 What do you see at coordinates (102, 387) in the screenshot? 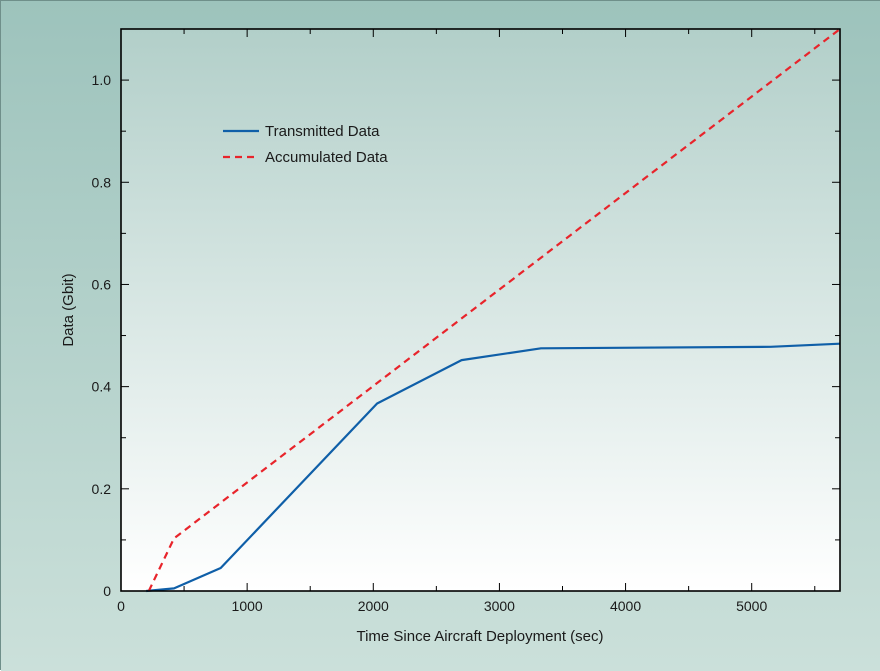
I see `y-tick-label: 0.4` at bounding box center [102, 387].